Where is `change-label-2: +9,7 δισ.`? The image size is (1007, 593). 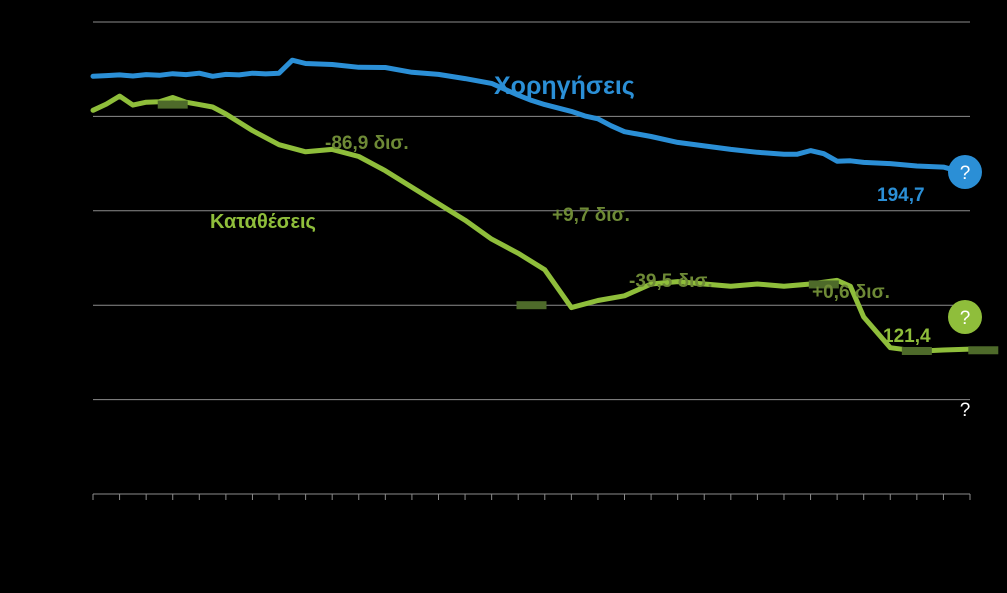 change-label-2: +9,7 δισ. is located at coordinates (591, 215).